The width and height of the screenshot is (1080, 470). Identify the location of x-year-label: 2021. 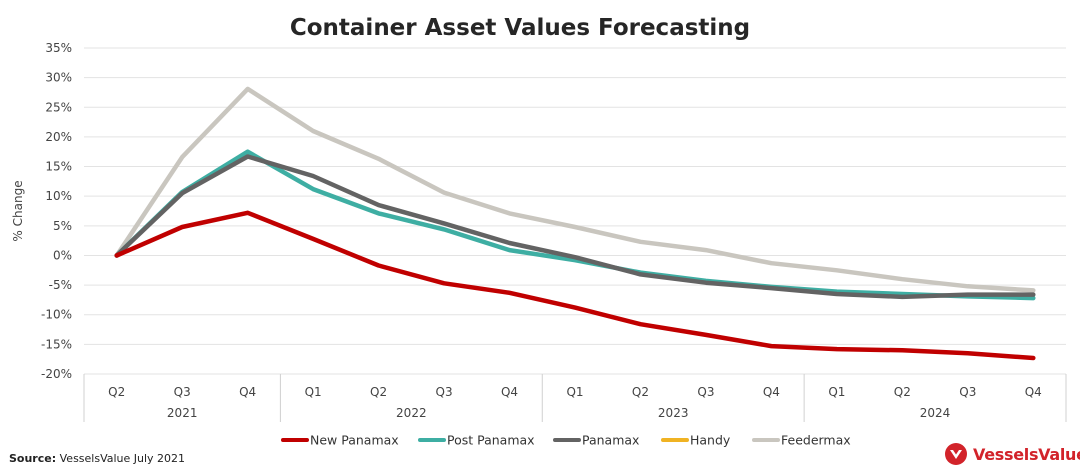
(182, 413).